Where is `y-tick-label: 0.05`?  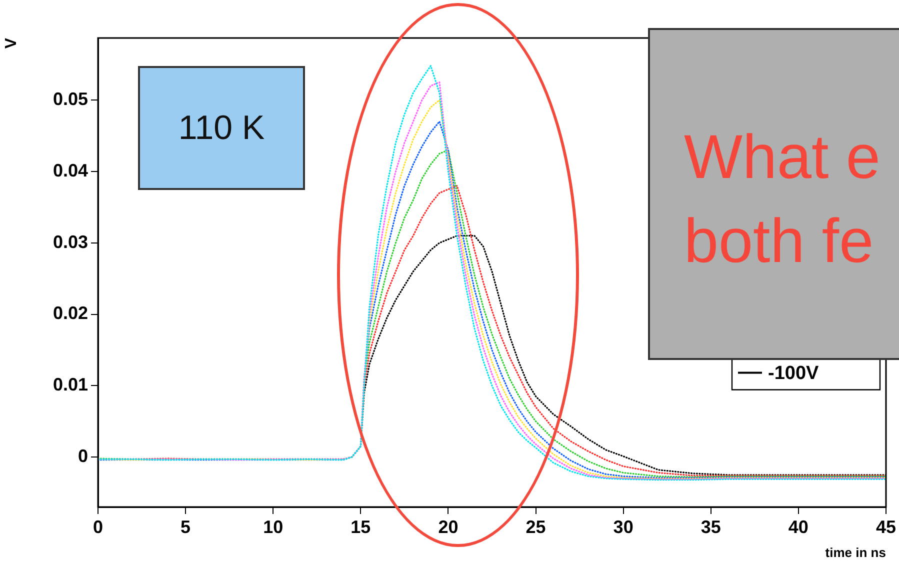 y-tick-label: 0.05 is located at coordinates (70, 99).